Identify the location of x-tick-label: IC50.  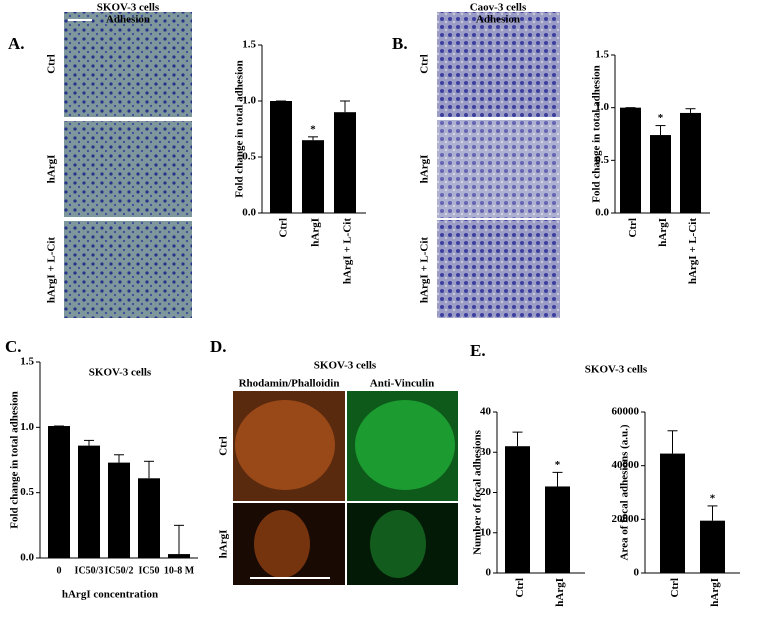
(148, 570).